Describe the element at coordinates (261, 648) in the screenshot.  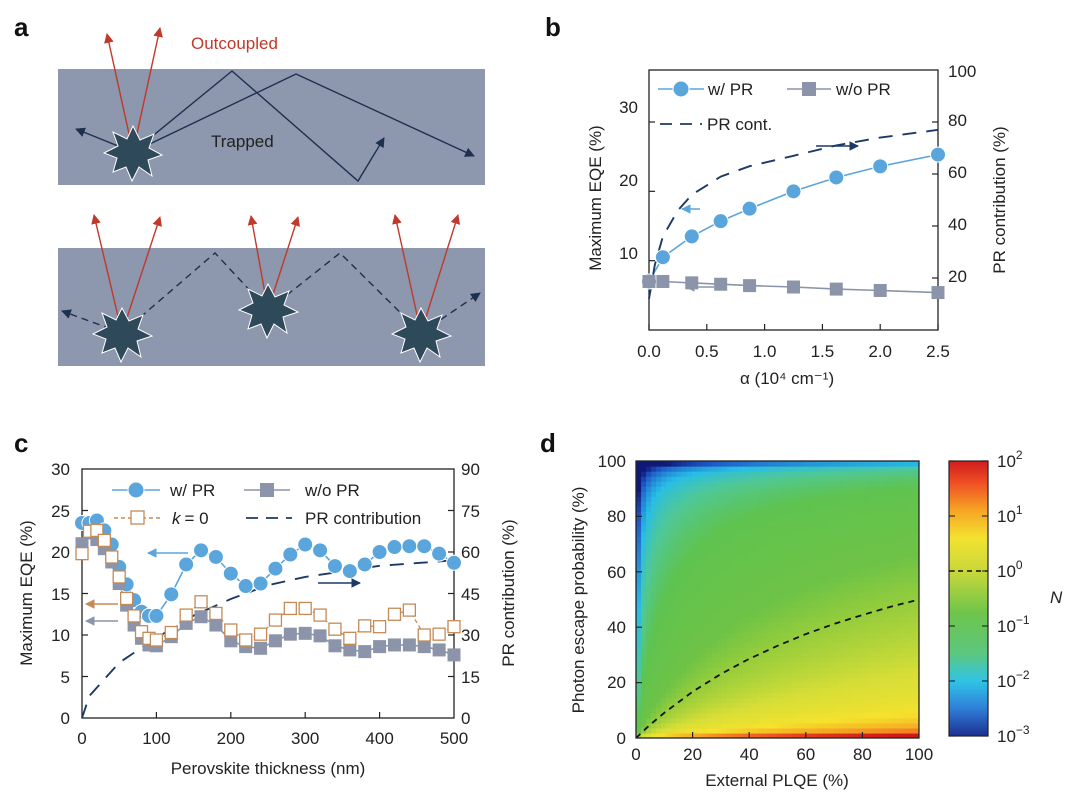
I see `point-wopr` at that location.